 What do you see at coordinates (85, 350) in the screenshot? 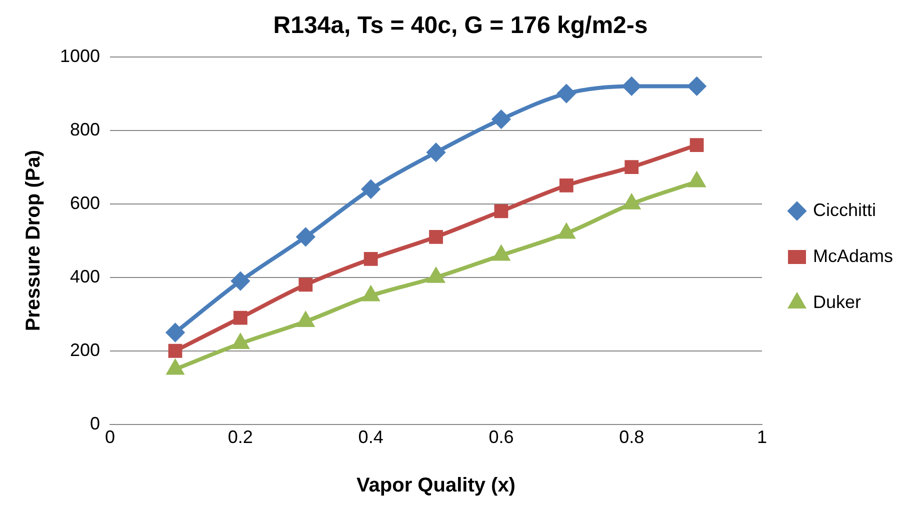
I see `y-tick-label: 200` at bounding box center [85, 350].